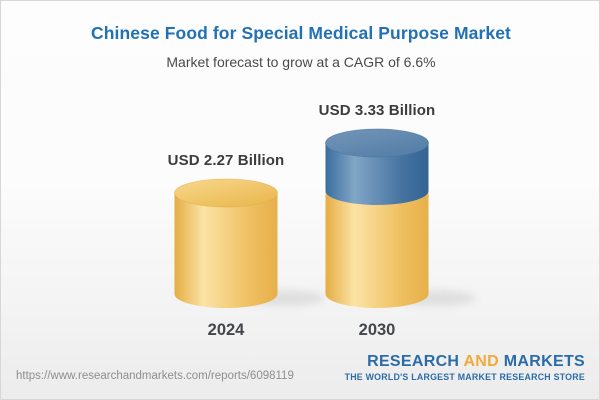 The height and width of the screenshot is (400, 600). I want to click on logo-word-and: AND, so click(481, 361).